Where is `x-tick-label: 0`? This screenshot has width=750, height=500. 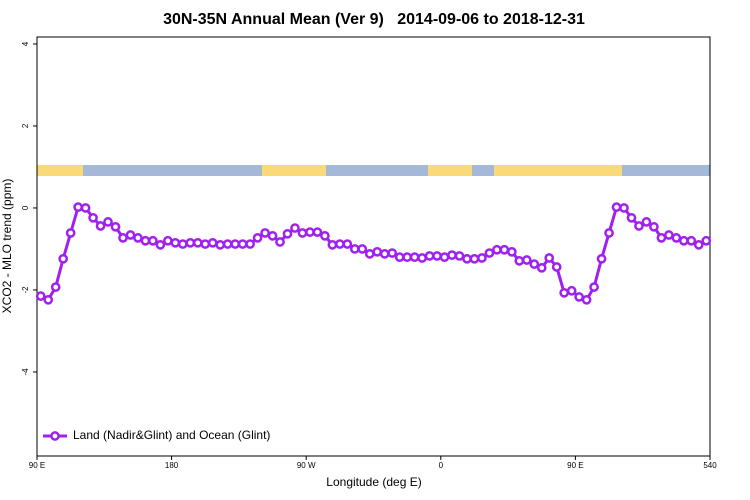
x-tick-label: 0 is located at coordinates (441, 465).